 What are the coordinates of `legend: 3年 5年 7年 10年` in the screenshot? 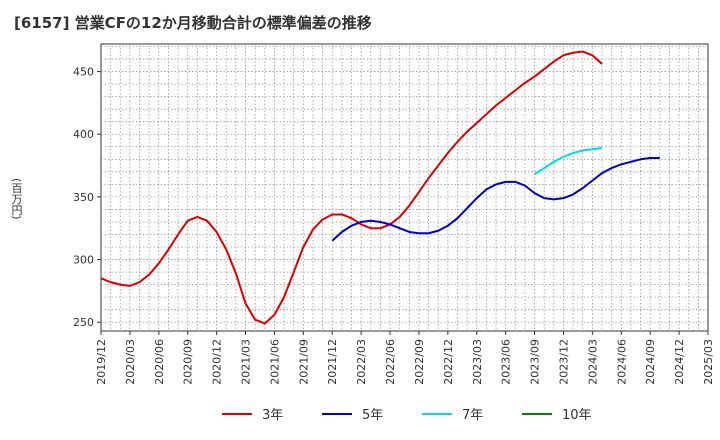 It's located at (422, 413).